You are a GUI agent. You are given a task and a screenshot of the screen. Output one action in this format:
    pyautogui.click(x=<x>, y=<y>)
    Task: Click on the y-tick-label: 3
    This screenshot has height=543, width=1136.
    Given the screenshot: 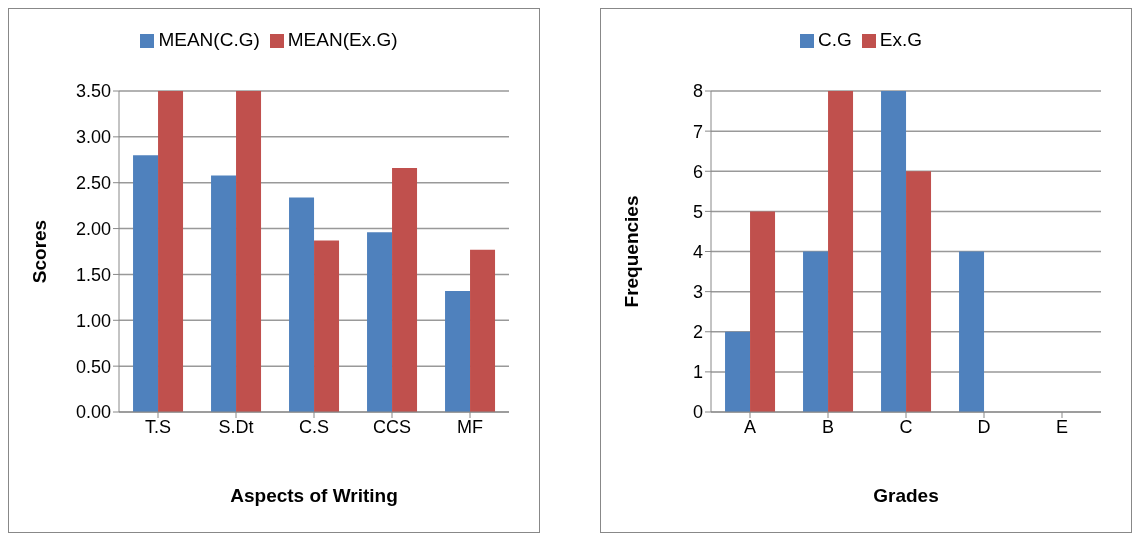 What is the action you would take?
    pyautogui.click(x=697, y=292)
    